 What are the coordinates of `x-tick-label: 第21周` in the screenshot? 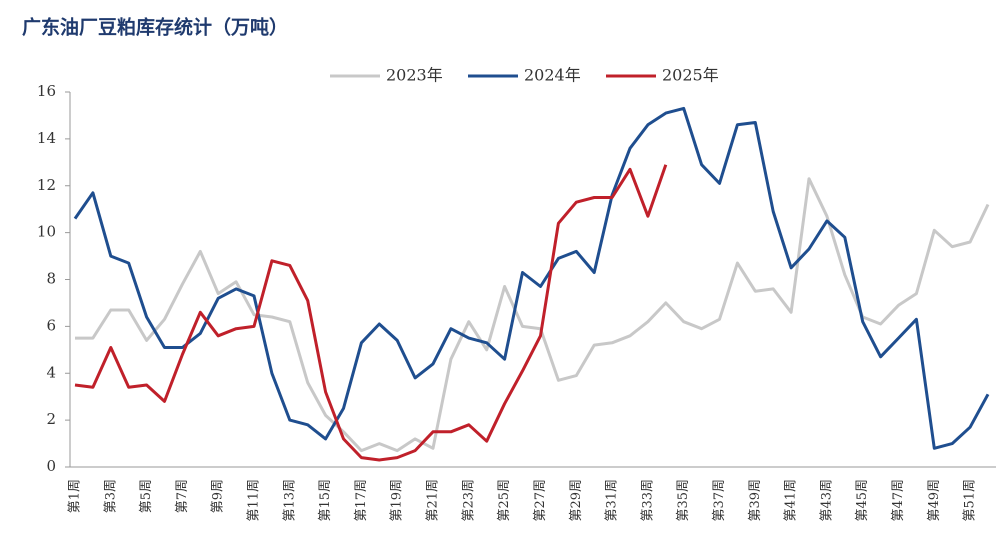 It's located at (433, 500).